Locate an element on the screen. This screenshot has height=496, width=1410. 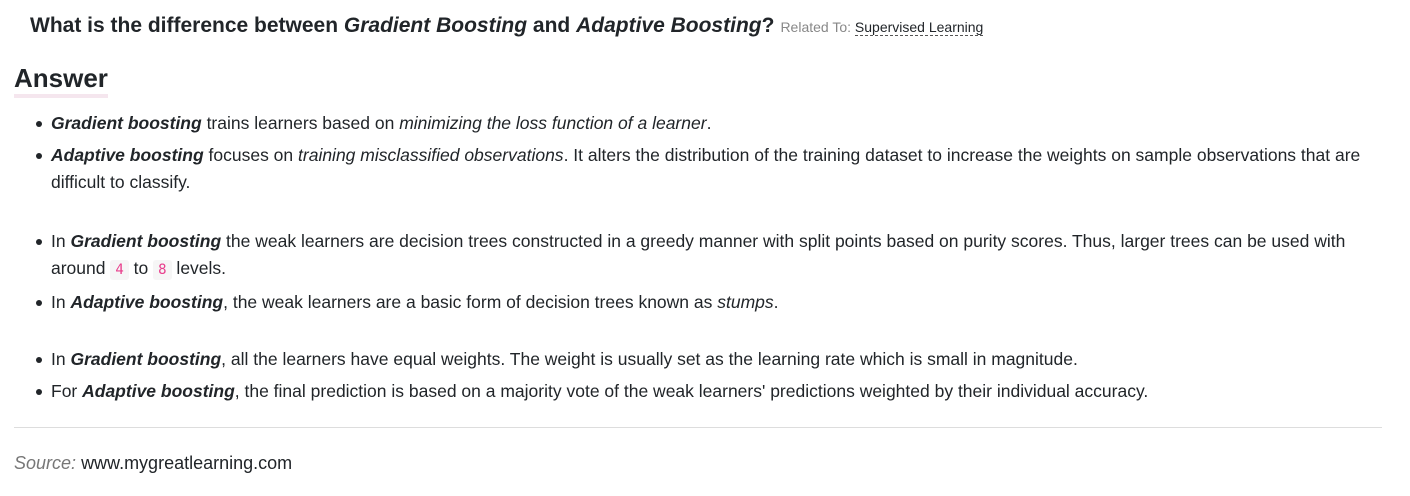
source-url: www.mygreatlearning.com is located at coordinates (187, 463).